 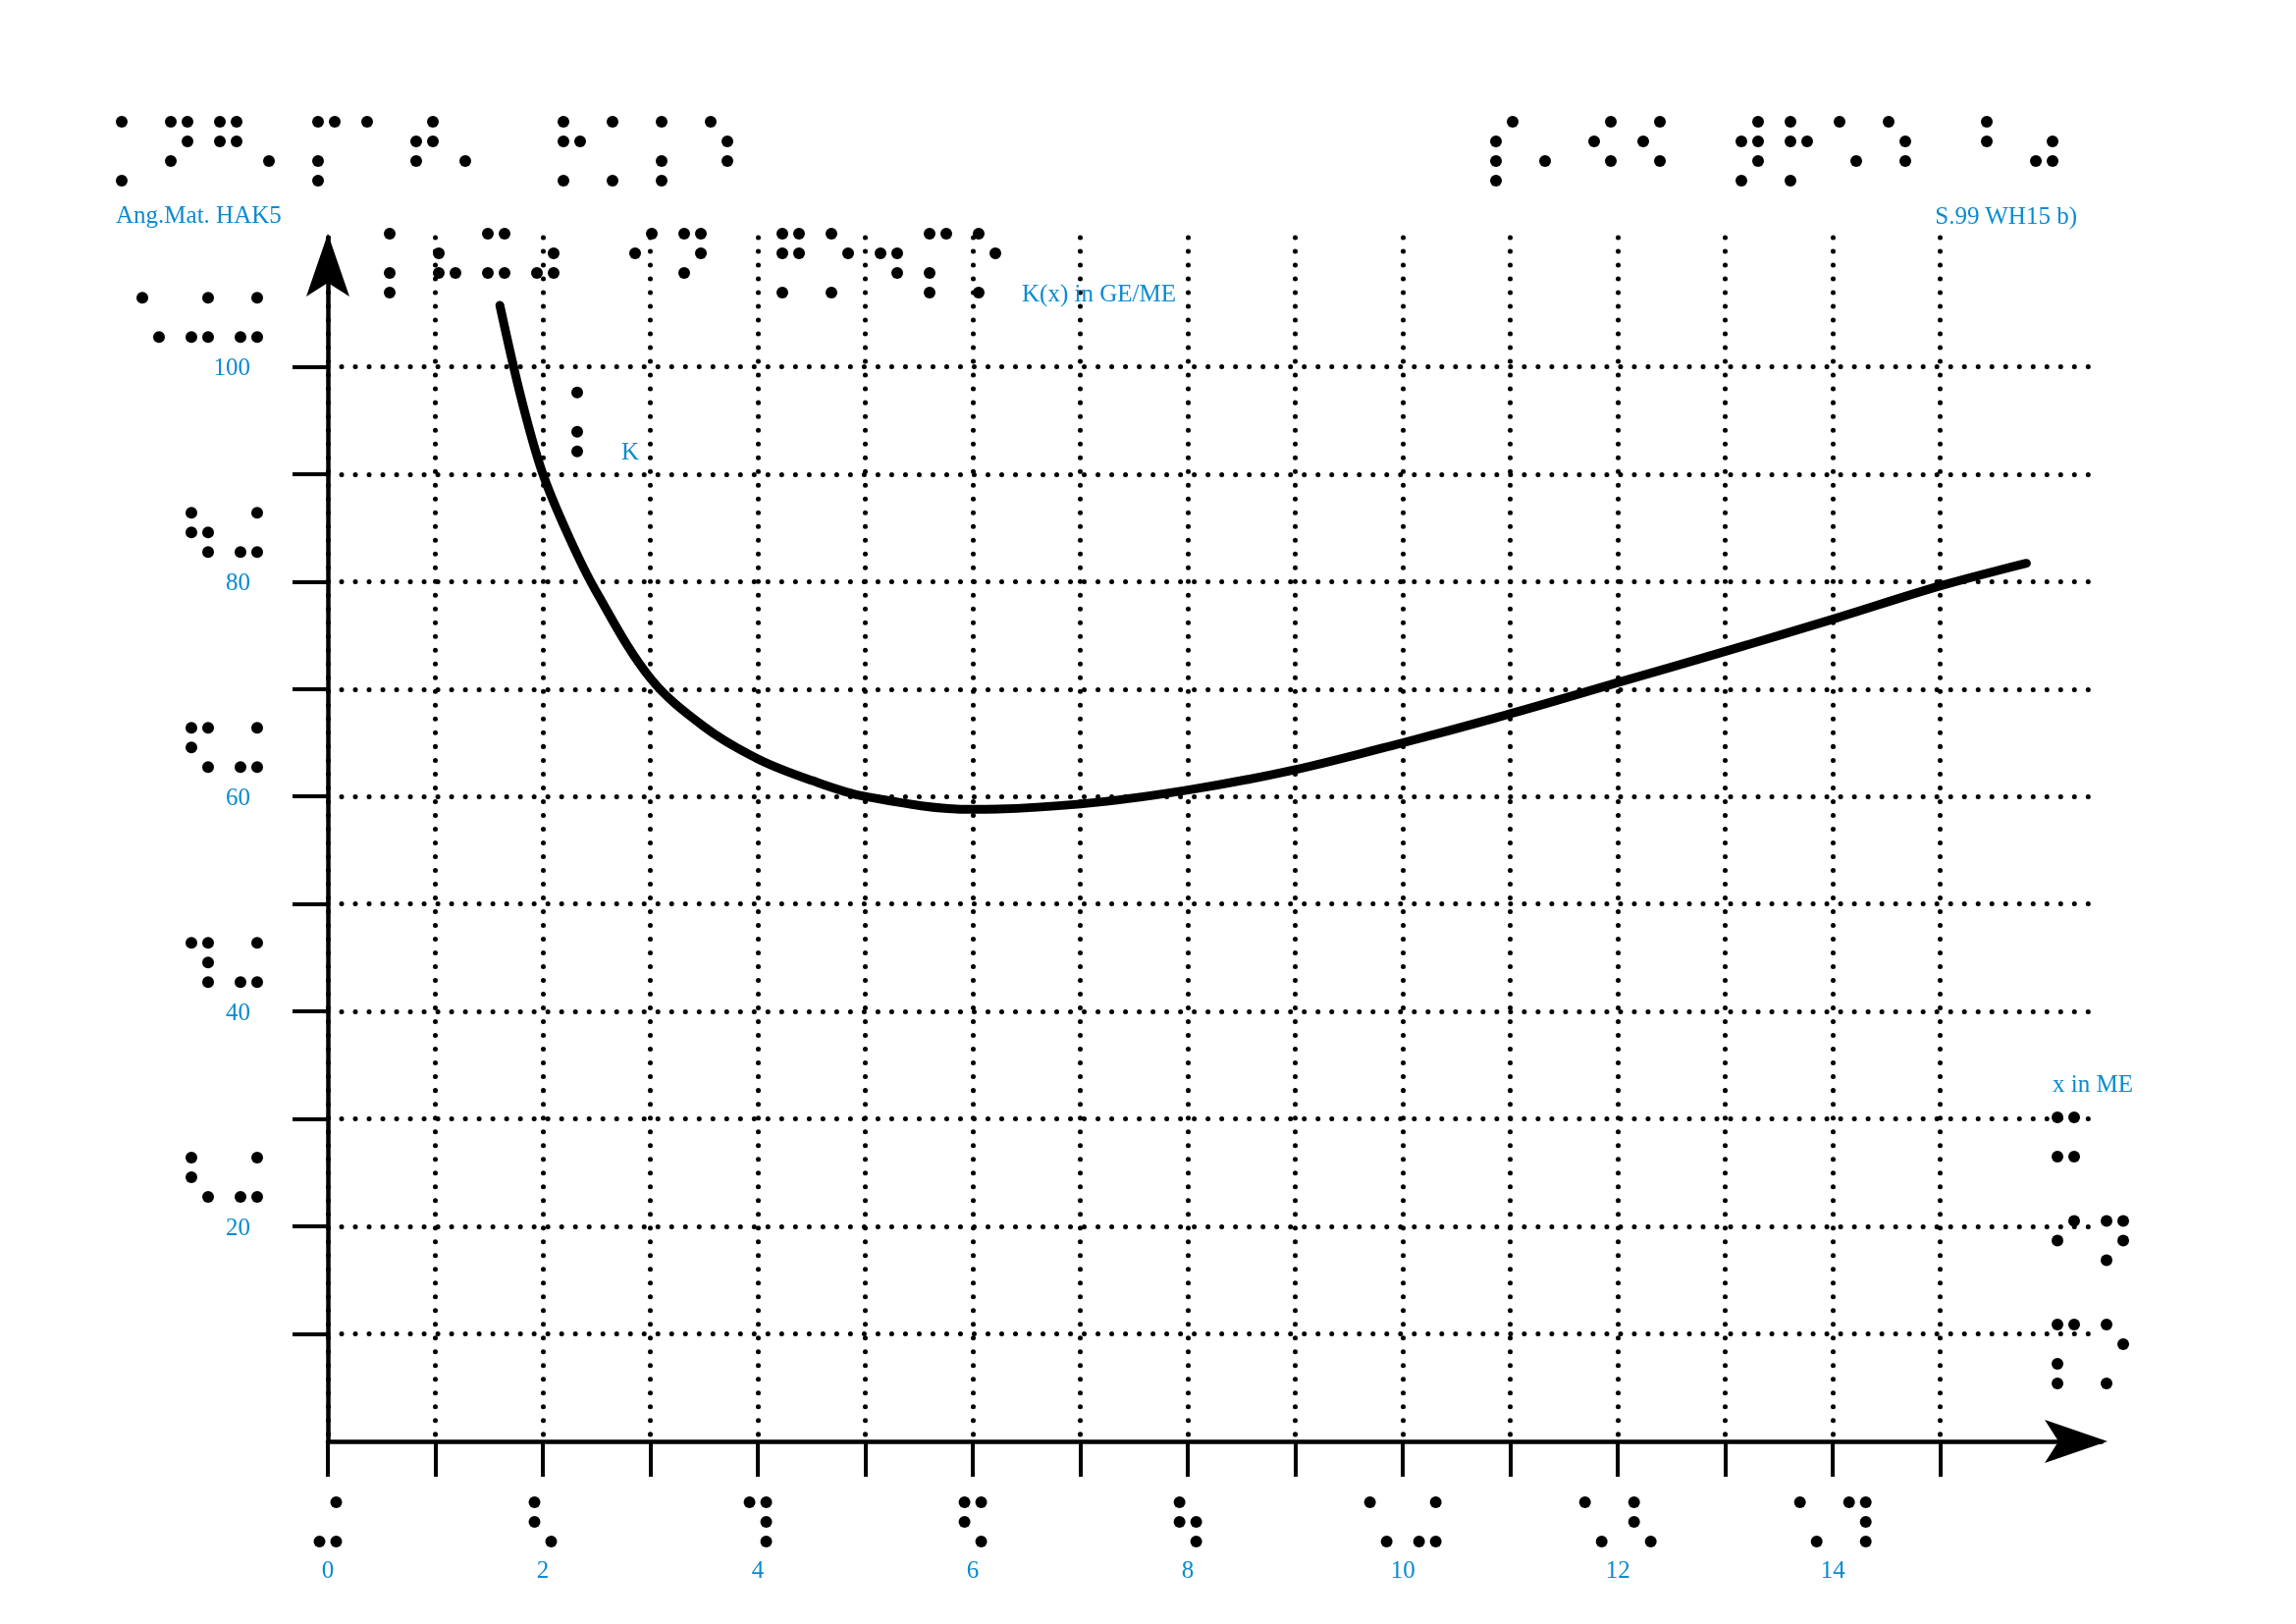 What do you see at coordinates (543, 1569) in the screenshot?
I see `x-tick-label: 2` at bounding box center [543, 1569].